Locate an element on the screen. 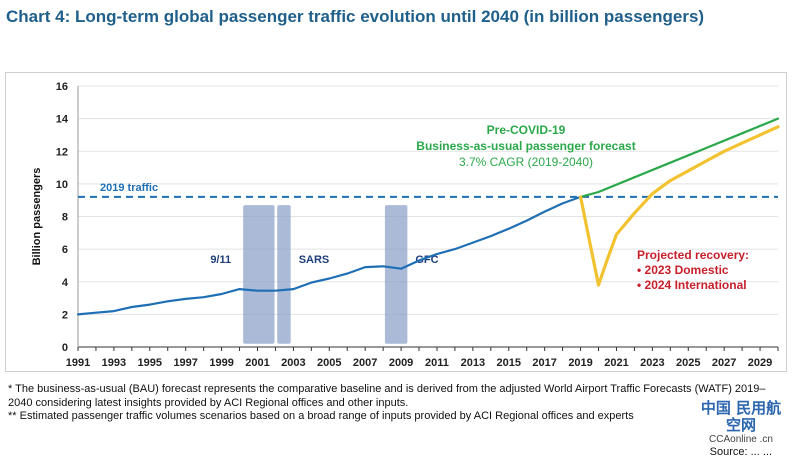 The width and height of the screenshot is (800, 467). watermark-latin: CCAonline .cn is located at coordinates (741, 439).